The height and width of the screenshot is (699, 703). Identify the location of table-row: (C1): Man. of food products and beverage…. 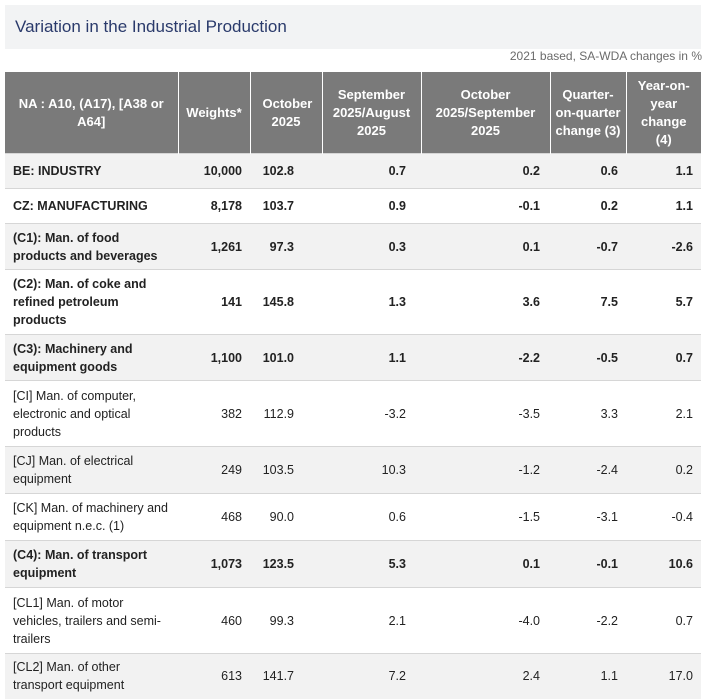
(353, 246).